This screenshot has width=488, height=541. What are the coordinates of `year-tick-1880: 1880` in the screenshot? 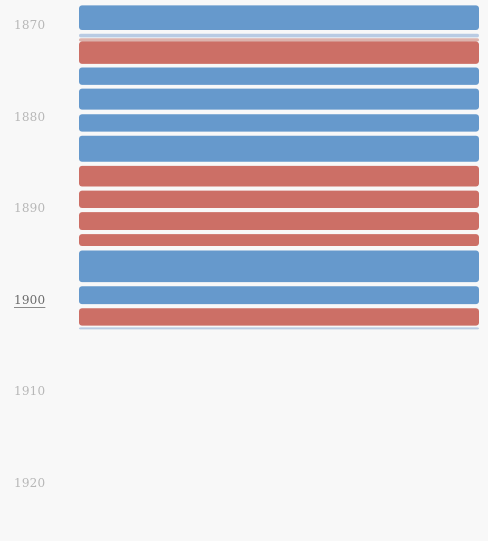 It's located at (30, 116).